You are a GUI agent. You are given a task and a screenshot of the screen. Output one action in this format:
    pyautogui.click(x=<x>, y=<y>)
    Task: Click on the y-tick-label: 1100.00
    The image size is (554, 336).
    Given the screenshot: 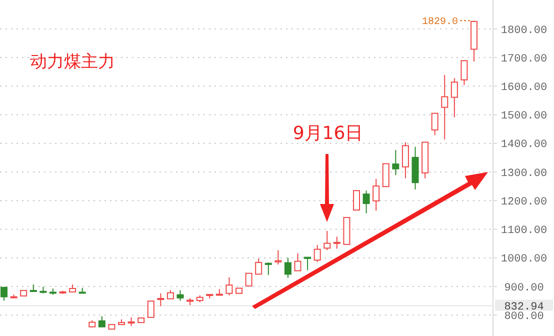 What is the action you would take?
    pyautogui.click(x=524, y=231)
    